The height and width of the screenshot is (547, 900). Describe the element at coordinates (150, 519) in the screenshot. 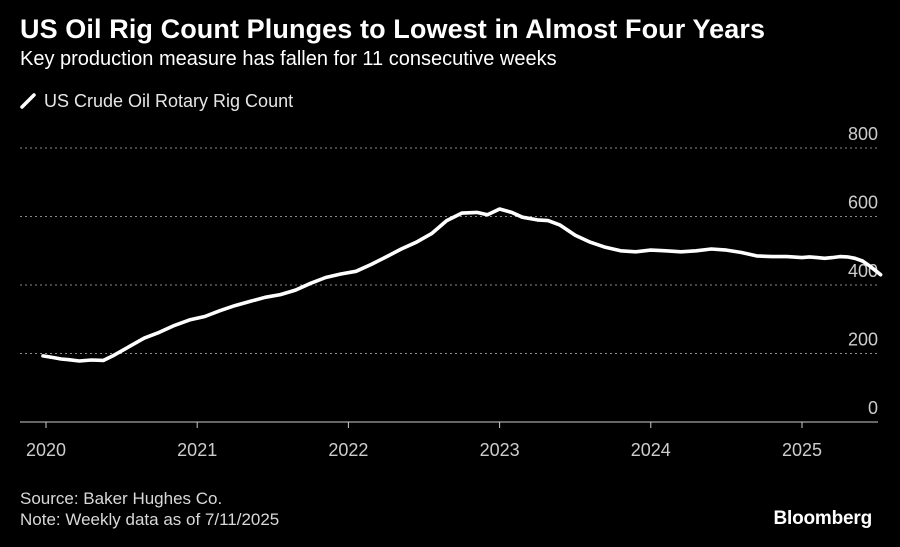

I see `data-note: Note: Weekly data as of 7/11/2025` at that location.